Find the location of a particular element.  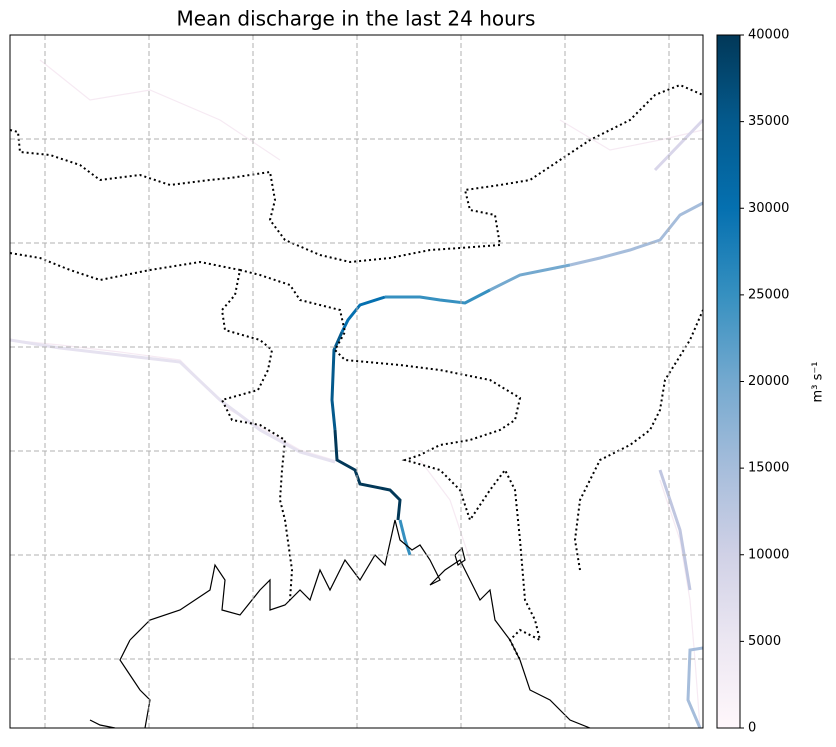

colorbar is located at coordinates (728, 381).